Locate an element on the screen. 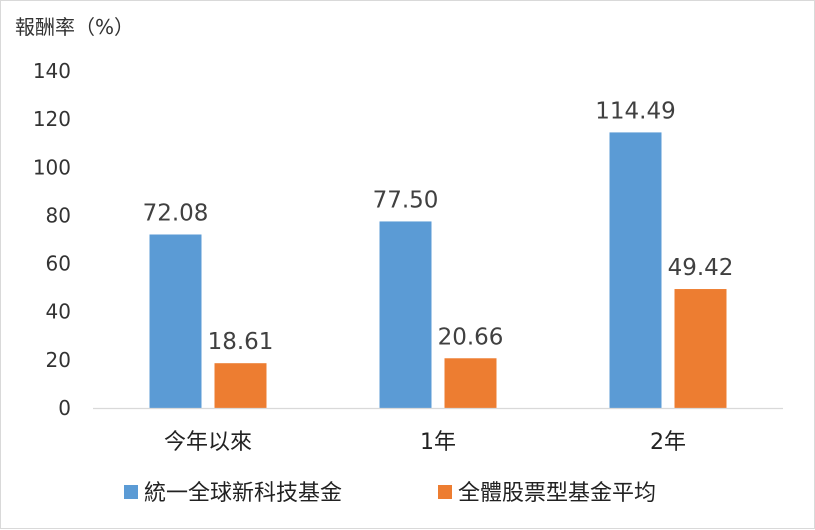 This screenshot has height=530, width=815. y-tick-label: 60 is located at coordinates (58, 264).